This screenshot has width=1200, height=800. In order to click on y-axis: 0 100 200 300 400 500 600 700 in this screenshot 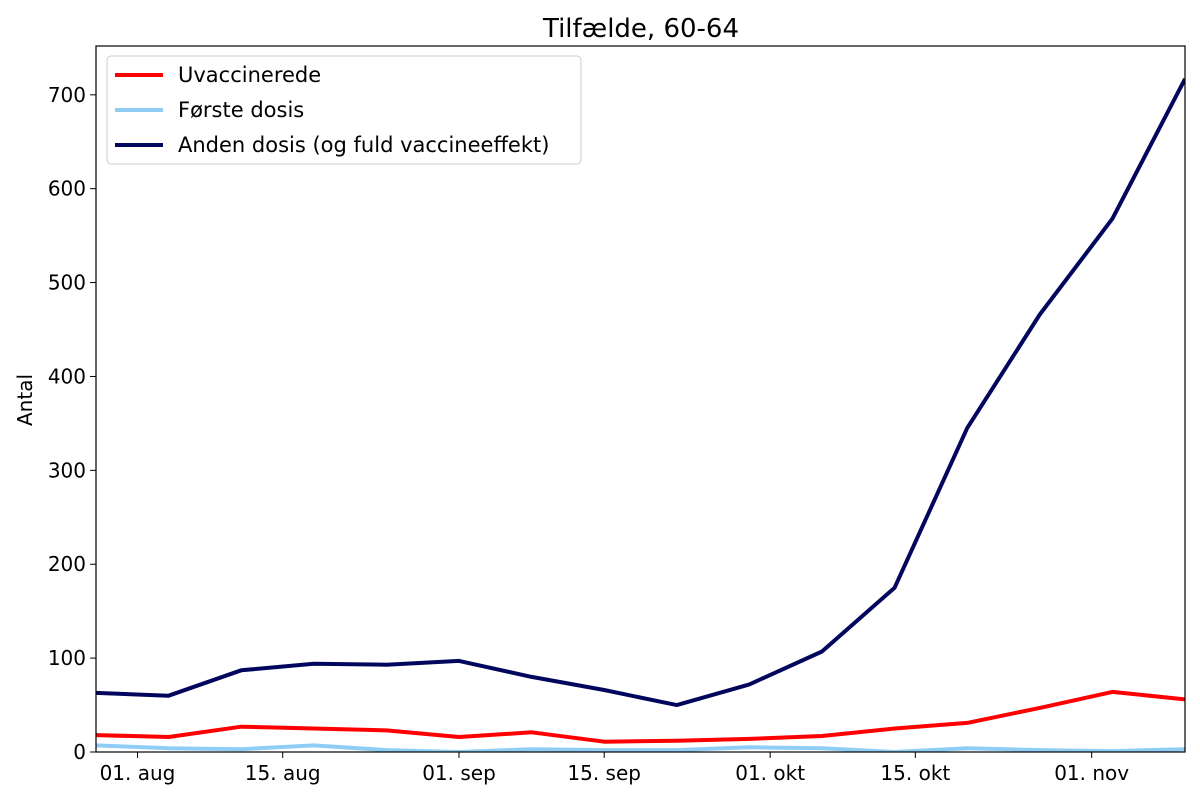, I will do `click(72, 423)`.